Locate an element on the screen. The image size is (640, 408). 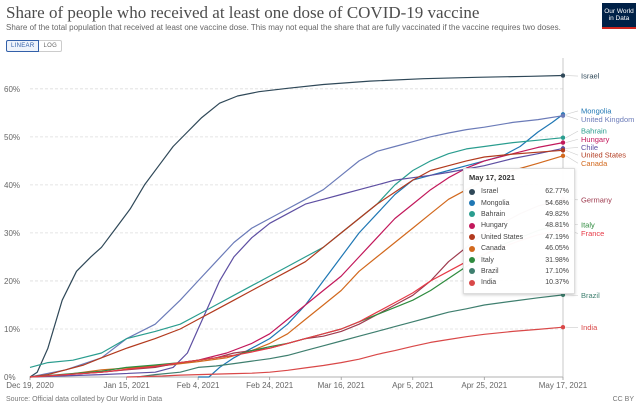
tooltip-value: 46.05% is located at coordinates (557, 249).